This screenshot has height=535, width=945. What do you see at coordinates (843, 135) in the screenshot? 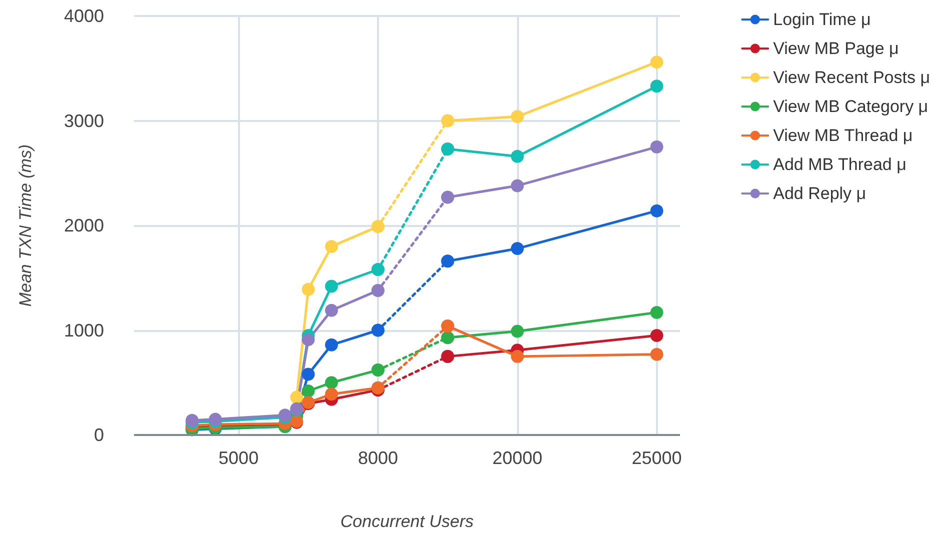
I see `legend-label: View MB Thread μ` at bounding box center [843, 135].